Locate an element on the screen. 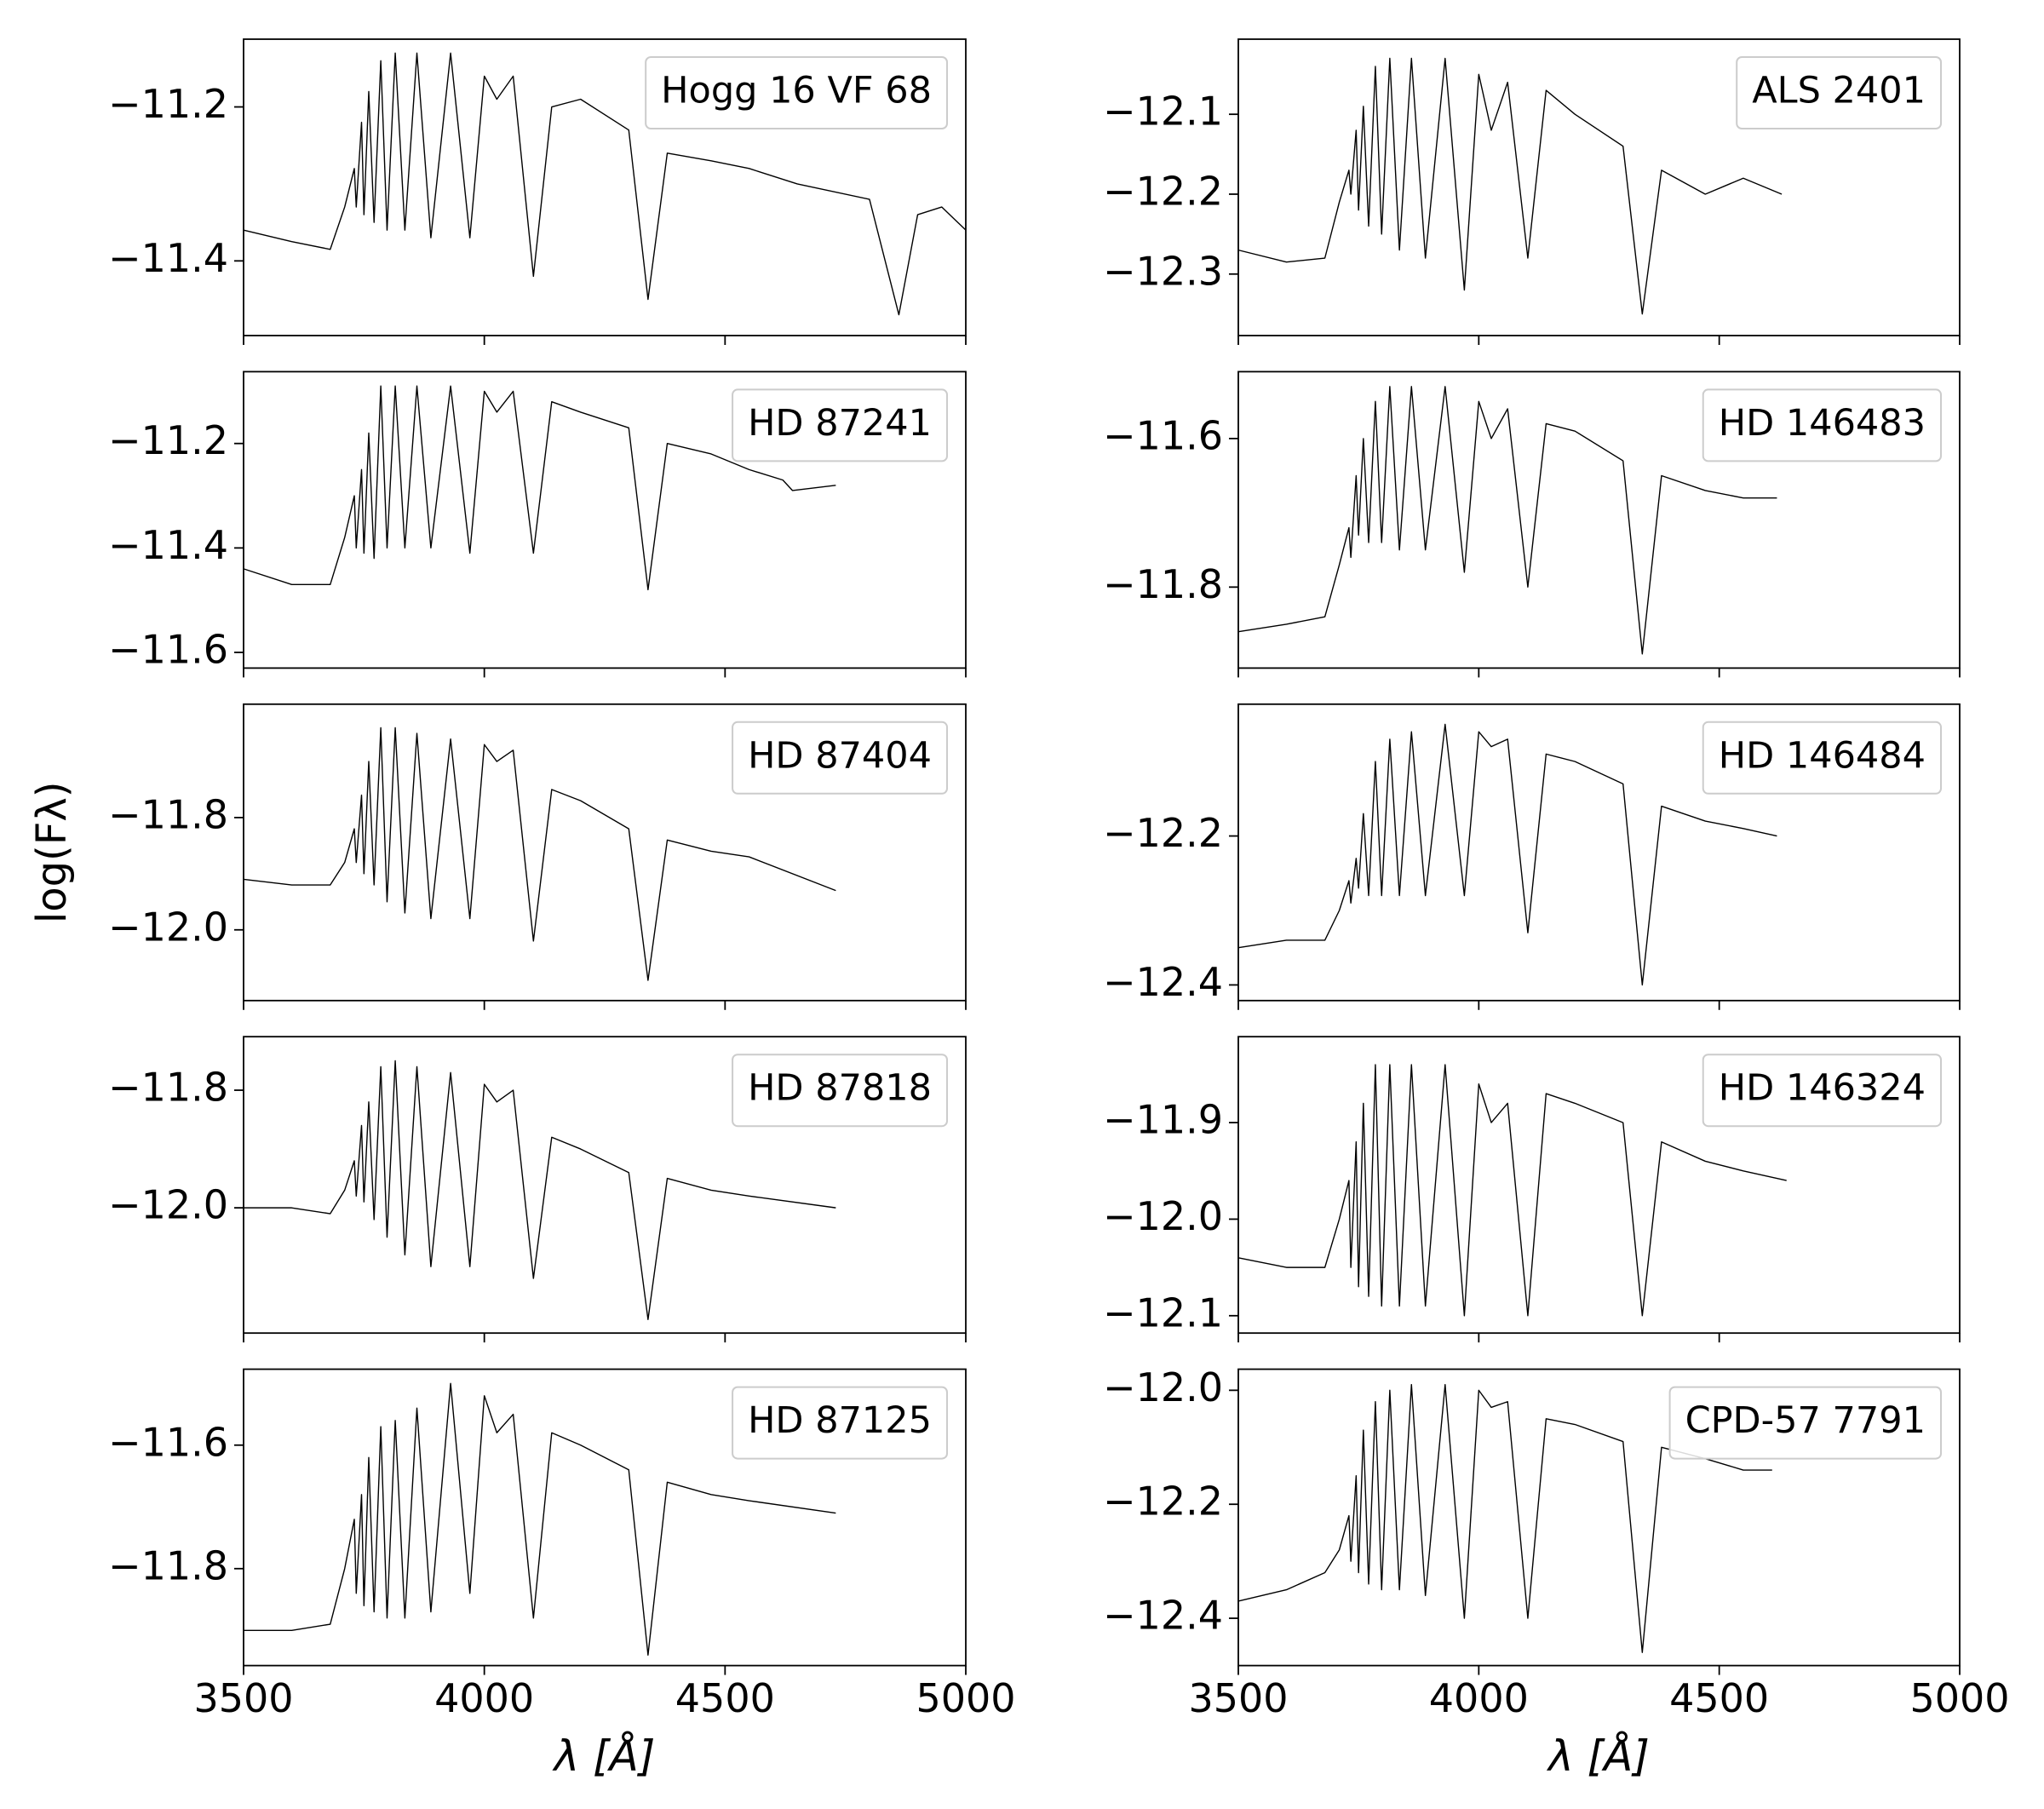 Image resolution: width=2044 pixels, height=1809 pixels. legend-label: ALS 2401 is located at coordinates (1839, 91).